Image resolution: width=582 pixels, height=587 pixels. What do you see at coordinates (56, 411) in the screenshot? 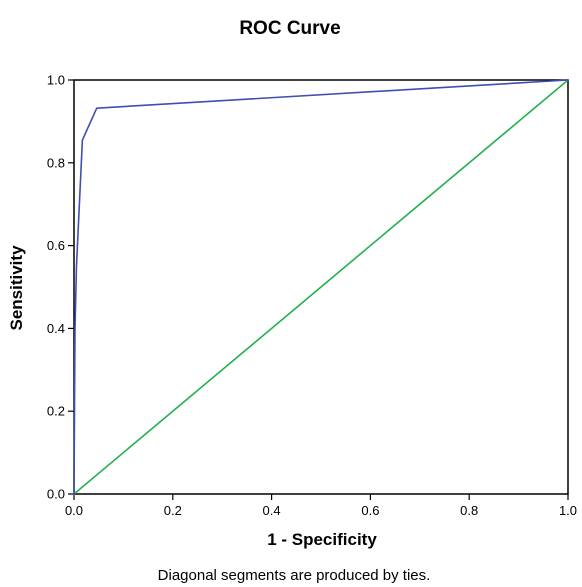
I see `y-tick-label: 0.2` at bounding box center [56, 411].